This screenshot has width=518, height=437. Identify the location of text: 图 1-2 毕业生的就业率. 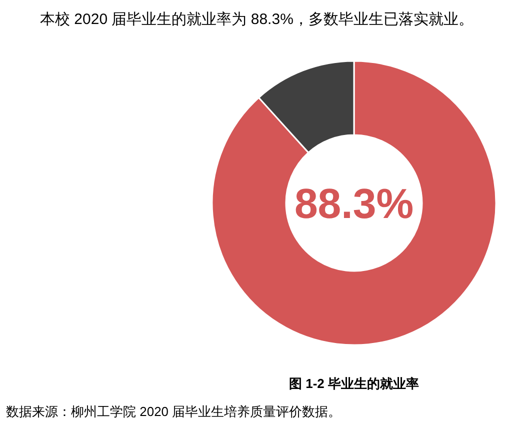
(354, 383).